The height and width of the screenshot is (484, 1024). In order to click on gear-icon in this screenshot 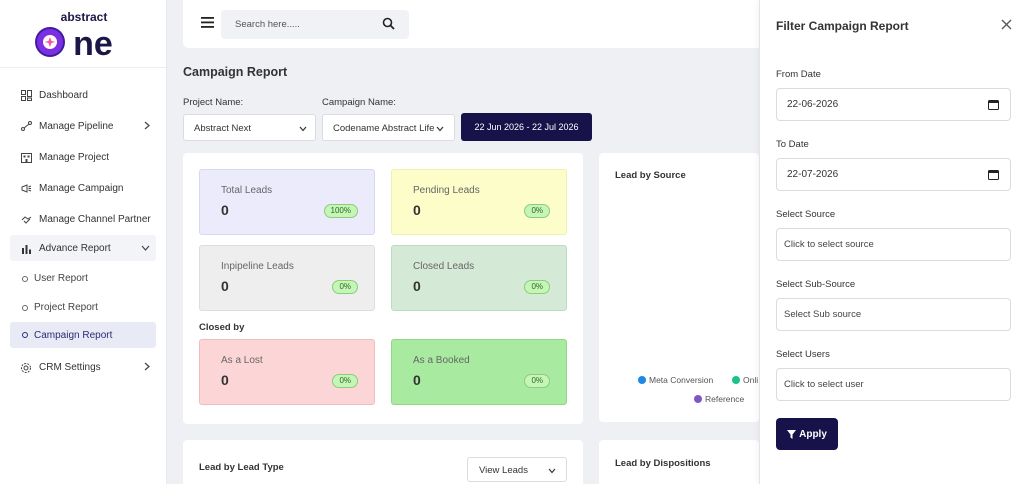, I will do `click(26, 368)`.